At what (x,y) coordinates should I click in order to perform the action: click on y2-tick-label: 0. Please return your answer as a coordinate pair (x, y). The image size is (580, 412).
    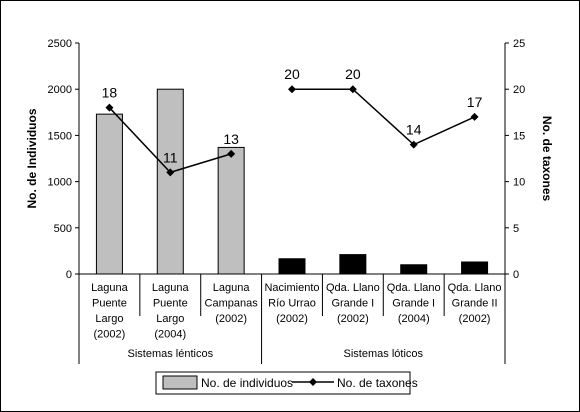
    Looking at the image, I should click on (516, 275).